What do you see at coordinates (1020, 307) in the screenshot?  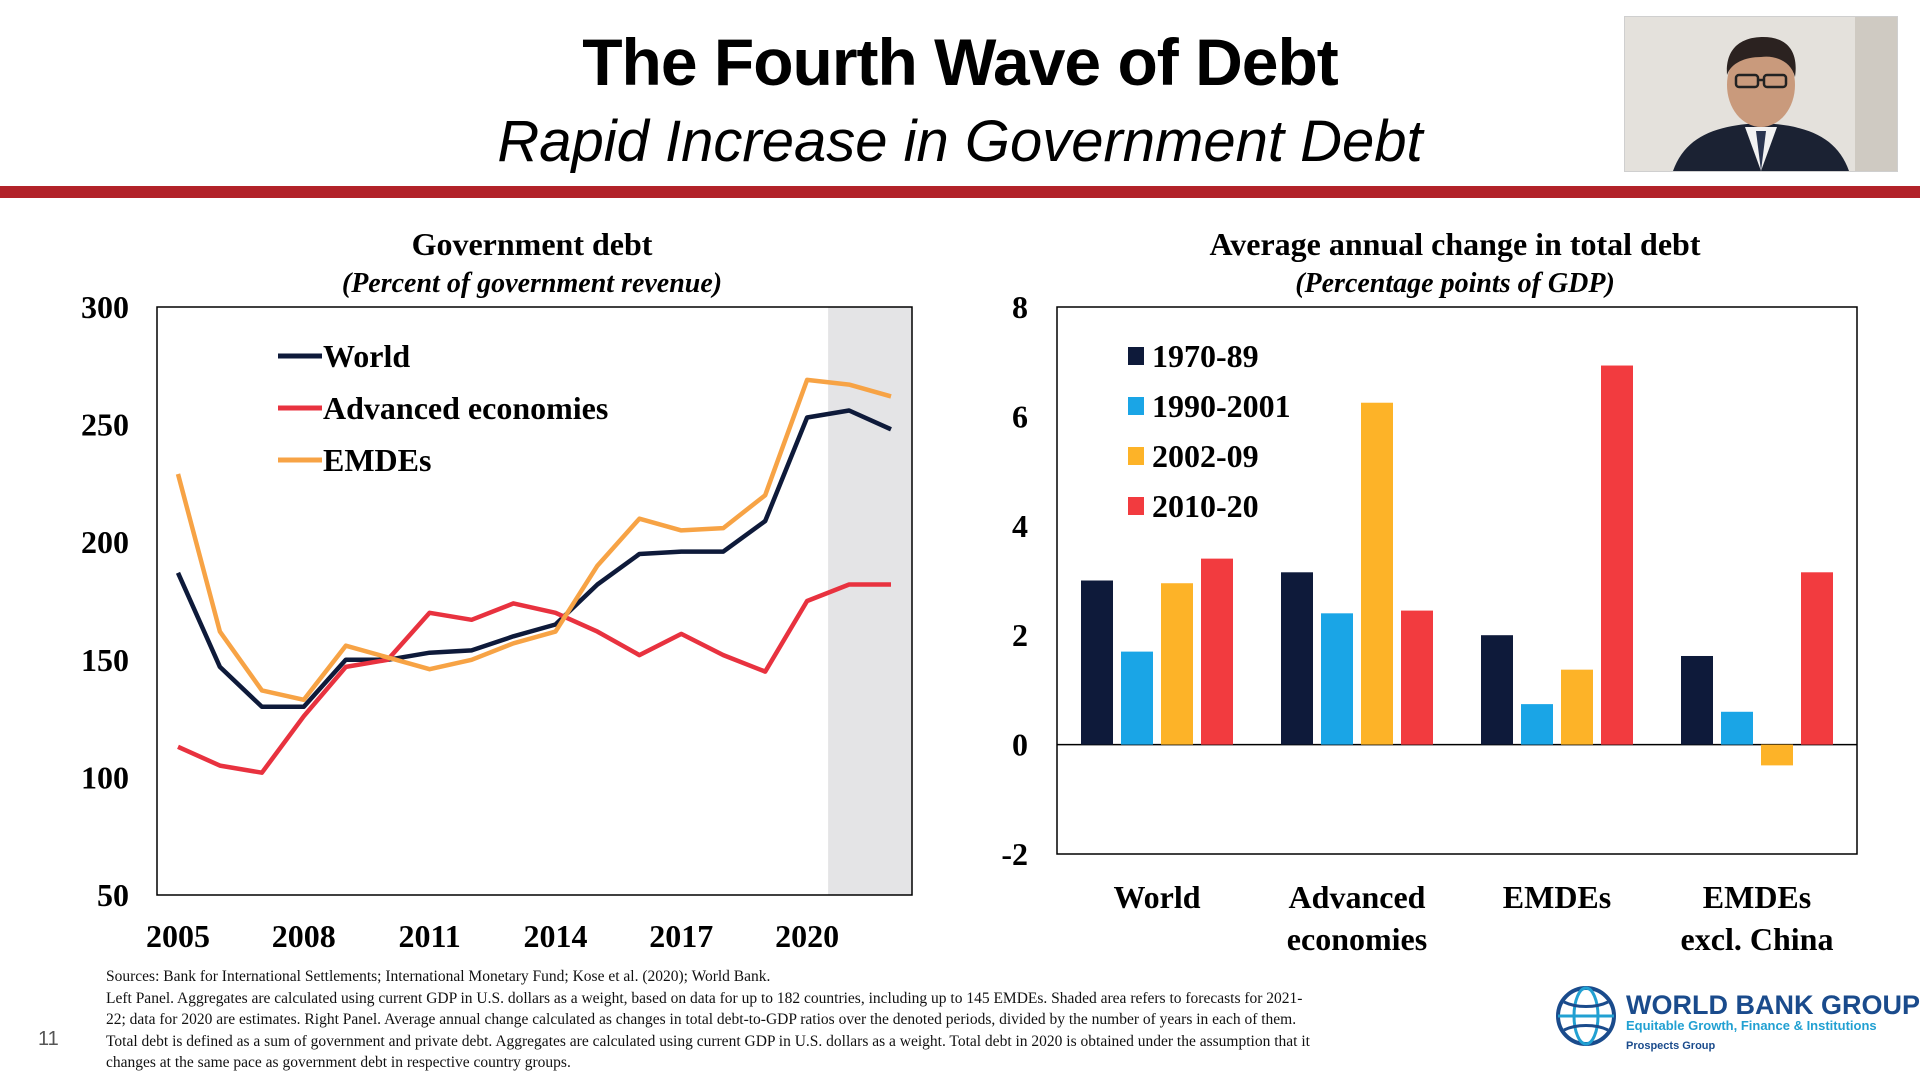 I see `y-tick-label: 8` at bounding box center [1020, 307].